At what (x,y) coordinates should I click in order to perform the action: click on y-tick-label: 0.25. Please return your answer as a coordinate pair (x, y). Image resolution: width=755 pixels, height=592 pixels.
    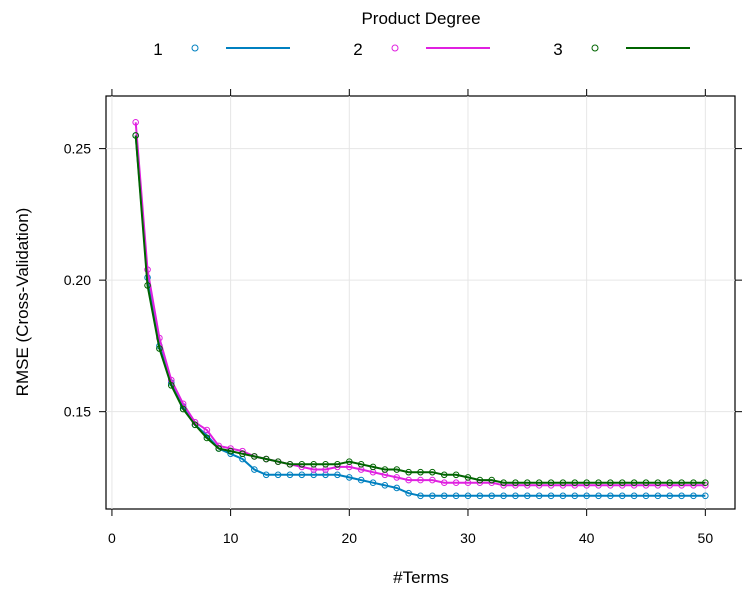
    Looking at the image, I should click on (77, 149).